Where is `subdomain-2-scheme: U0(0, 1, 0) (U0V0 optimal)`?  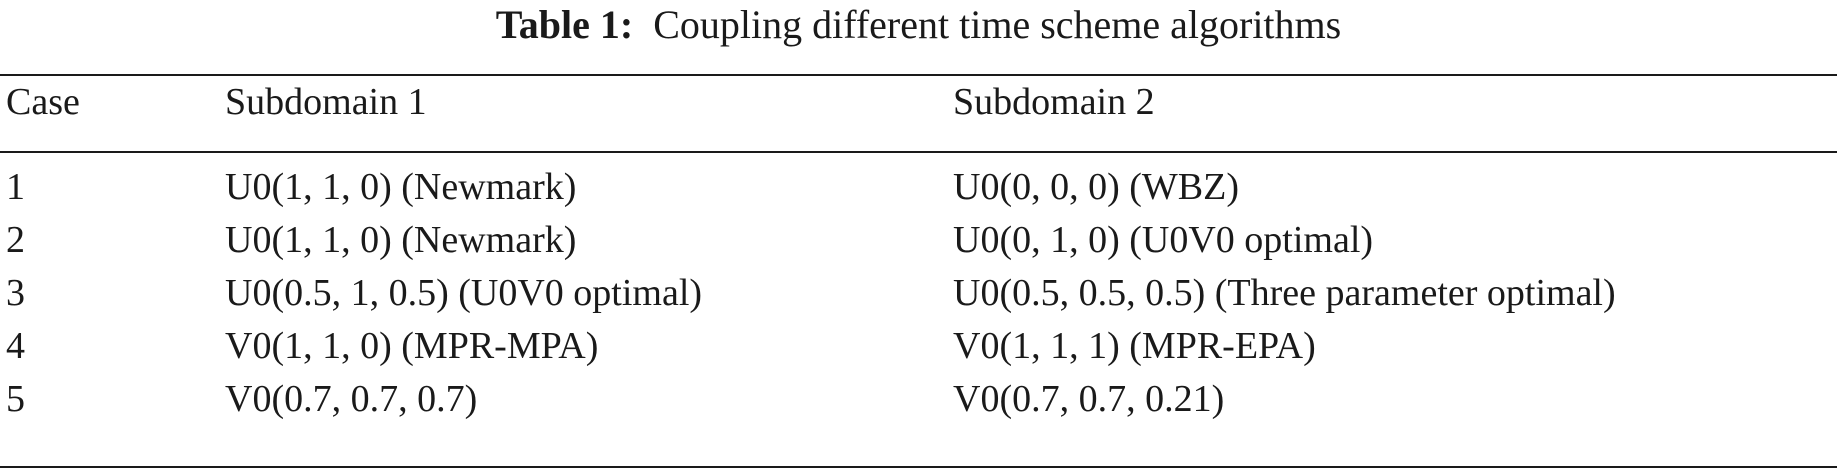 subdomain-2-scheme: U0(0, 1, 0) (U0V0 optimal) is located at coordinates (1163, 240).